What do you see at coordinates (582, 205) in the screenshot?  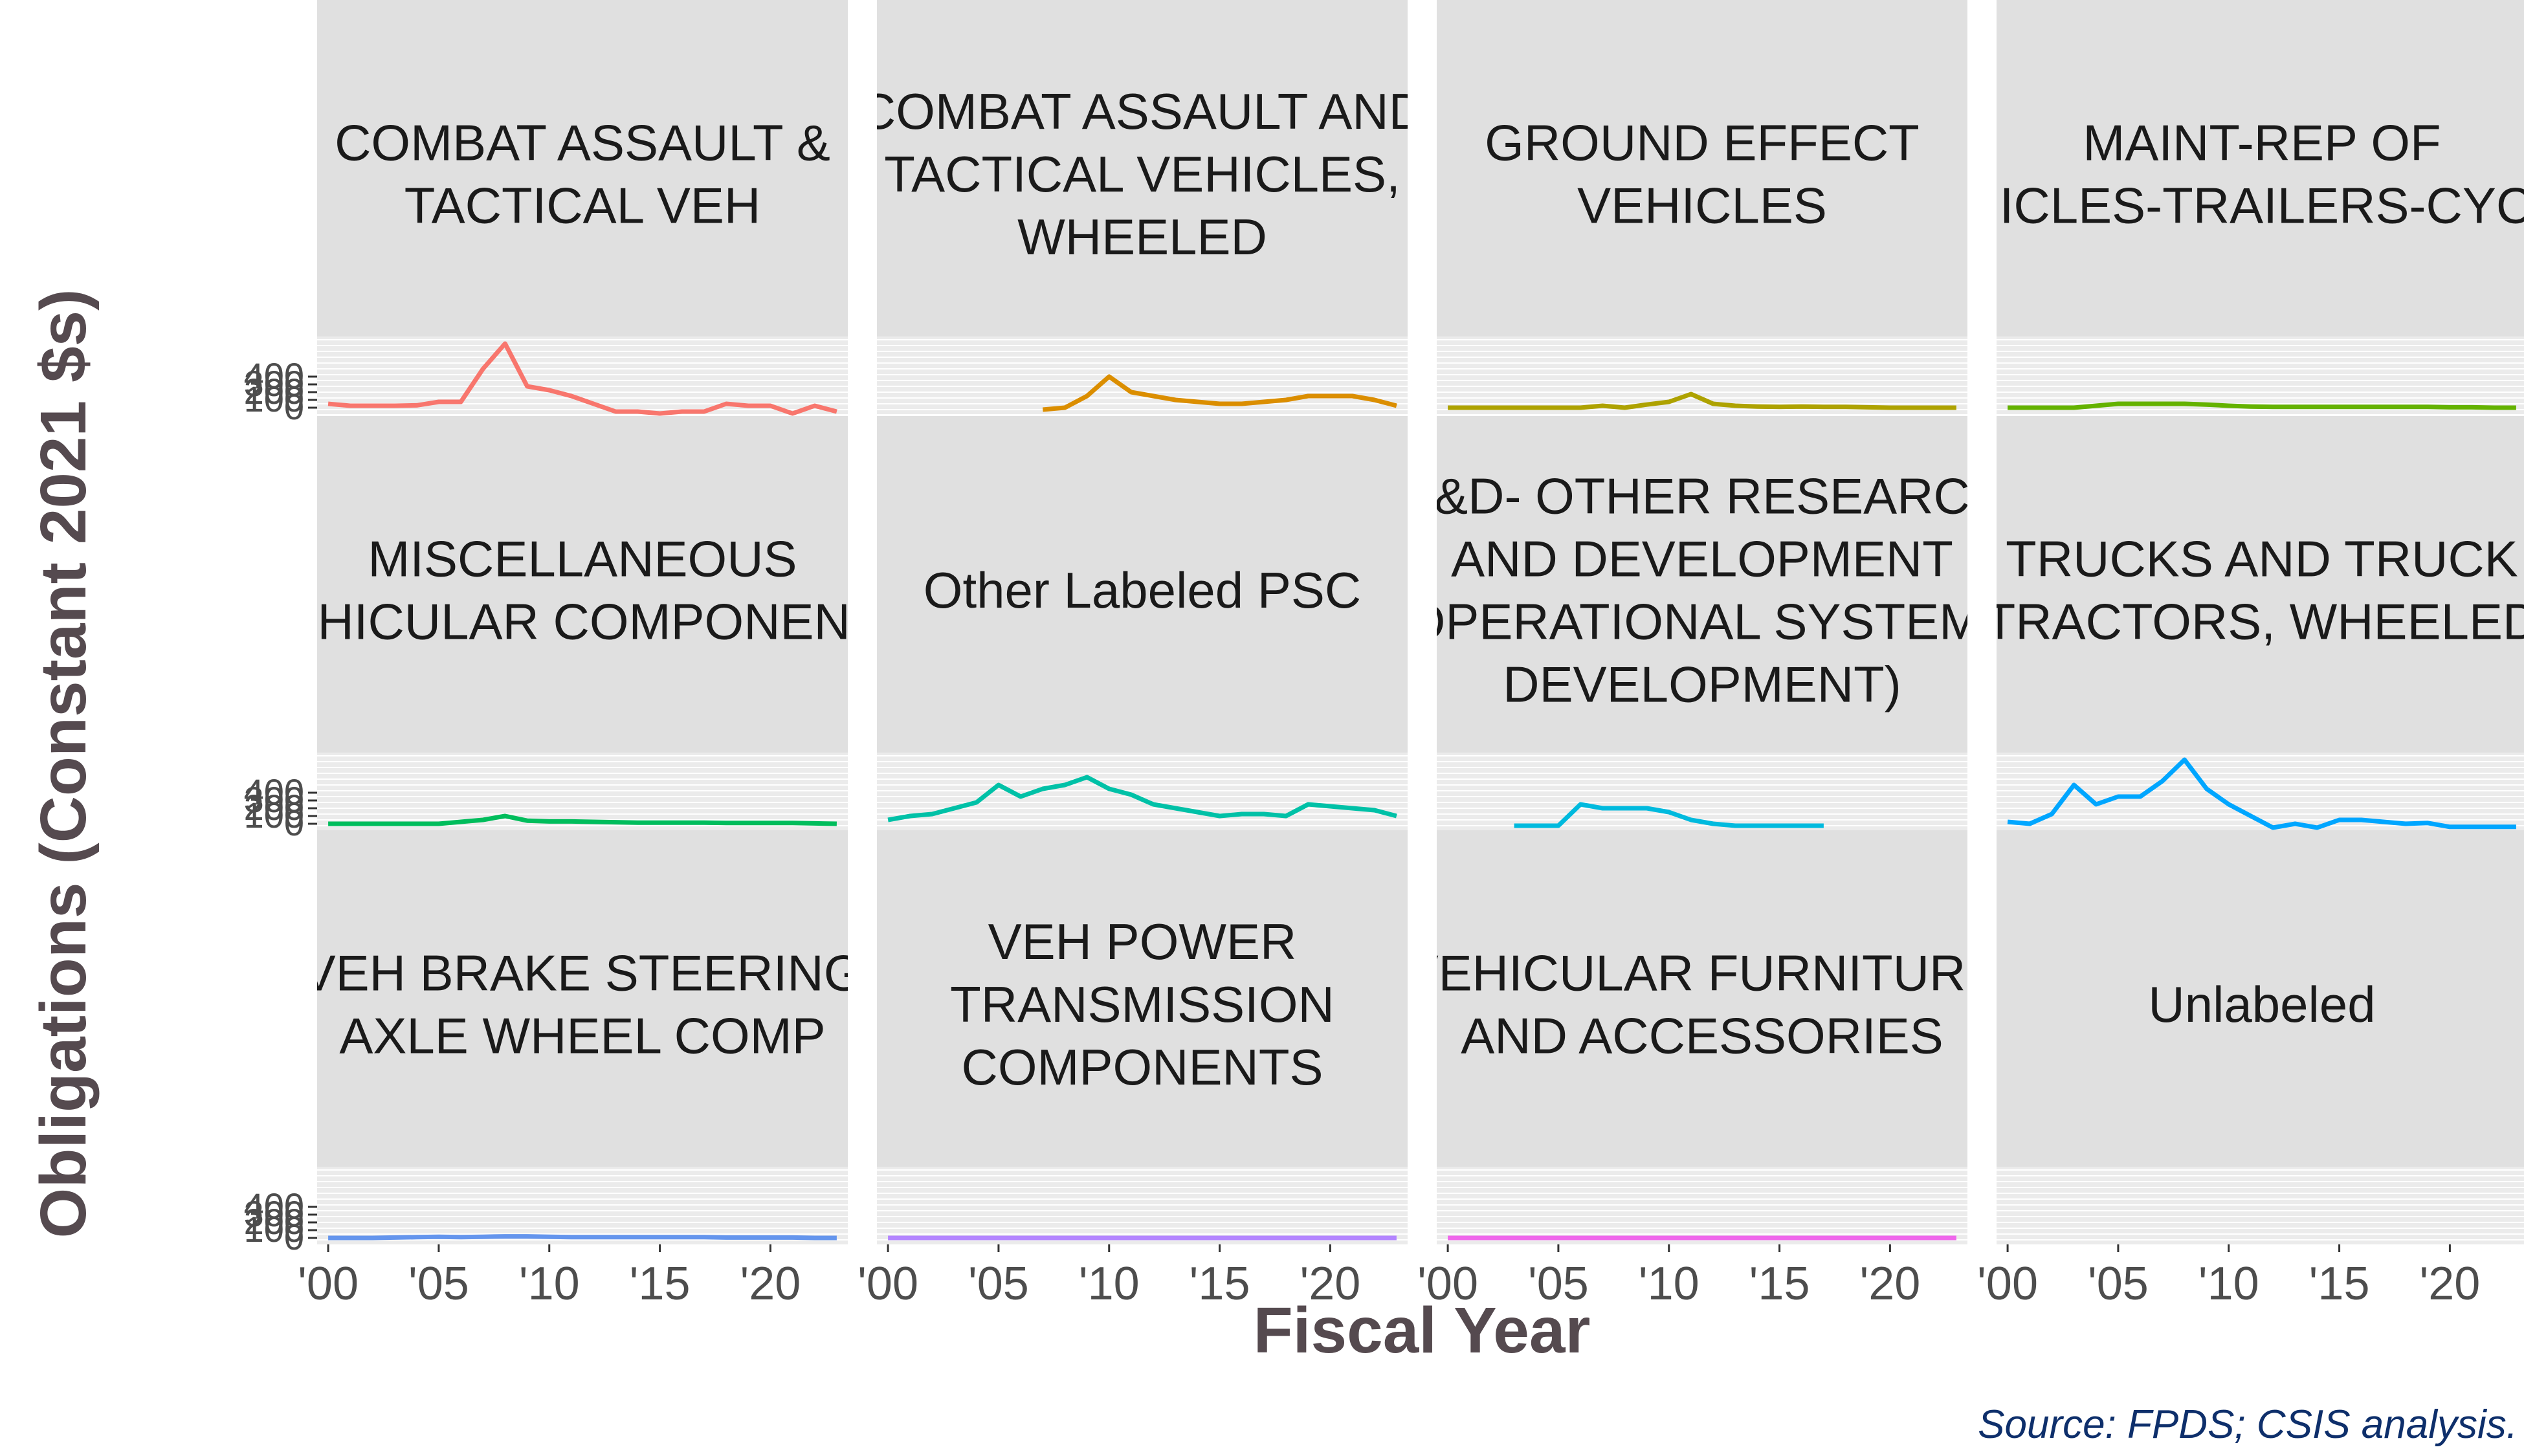 I see `facet-title-line: TACTICAL VEH` at bounding box center [582, 205].